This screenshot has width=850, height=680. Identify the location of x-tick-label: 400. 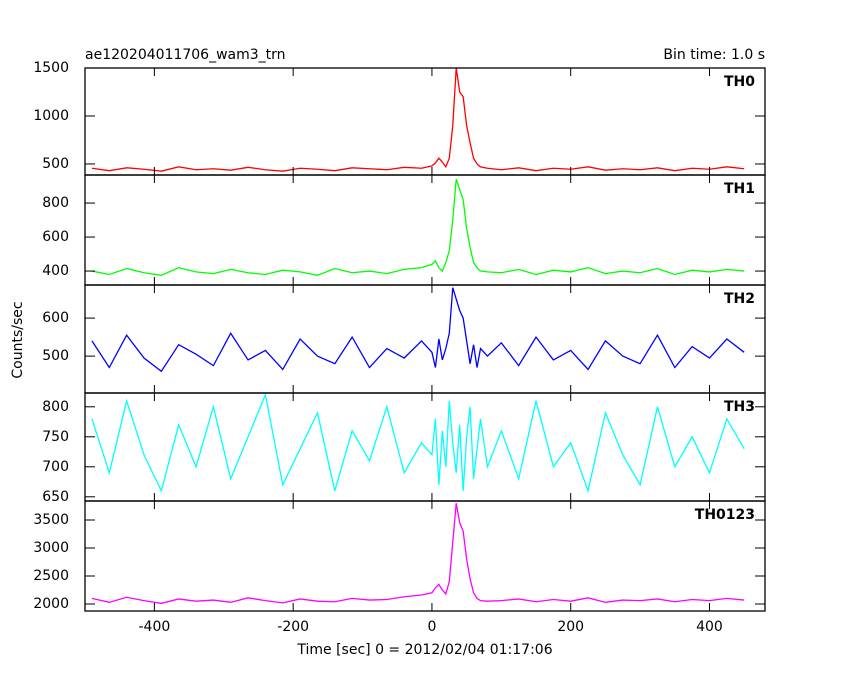
(709, 627).